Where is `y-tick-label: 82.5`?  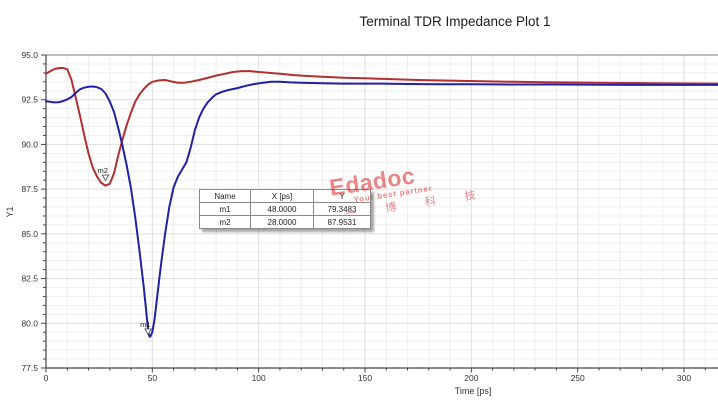
y-tick-label: 82.5 is located at coordinates (29, 279).